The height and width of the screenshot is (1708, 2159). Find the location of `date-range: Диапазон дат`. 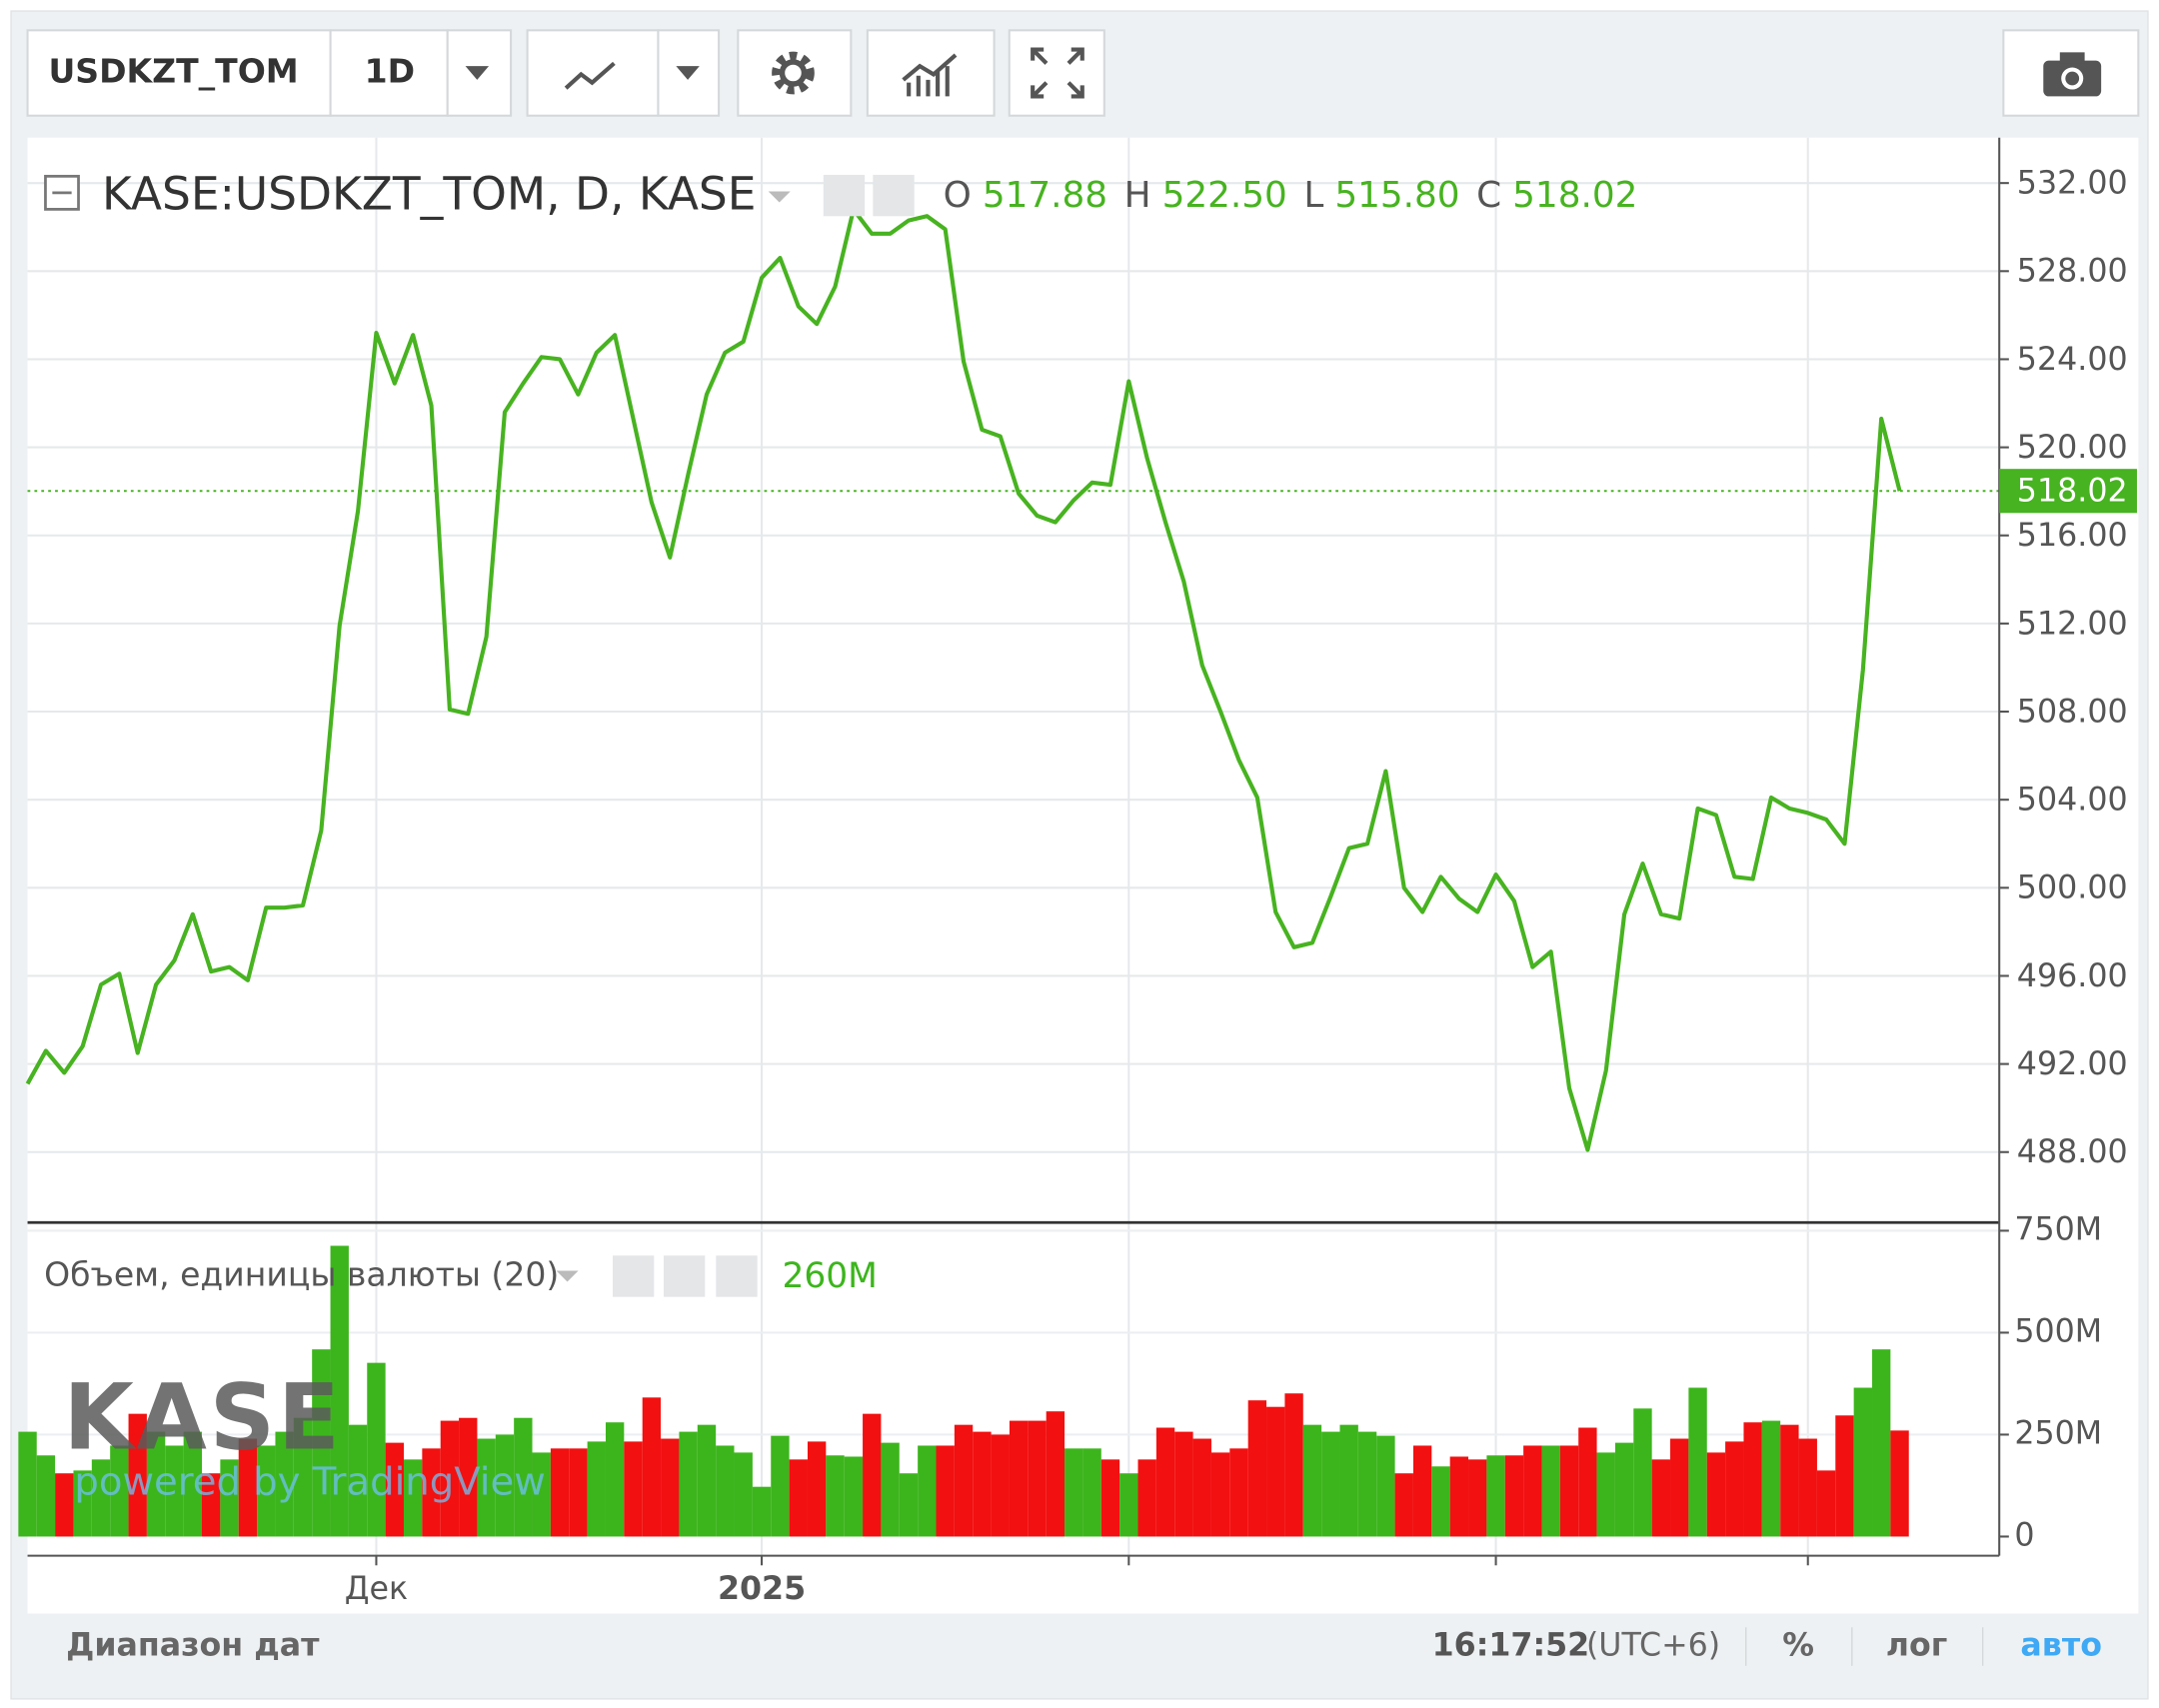

date-range: Диапазон дат is located at coordinates (193, 1646).